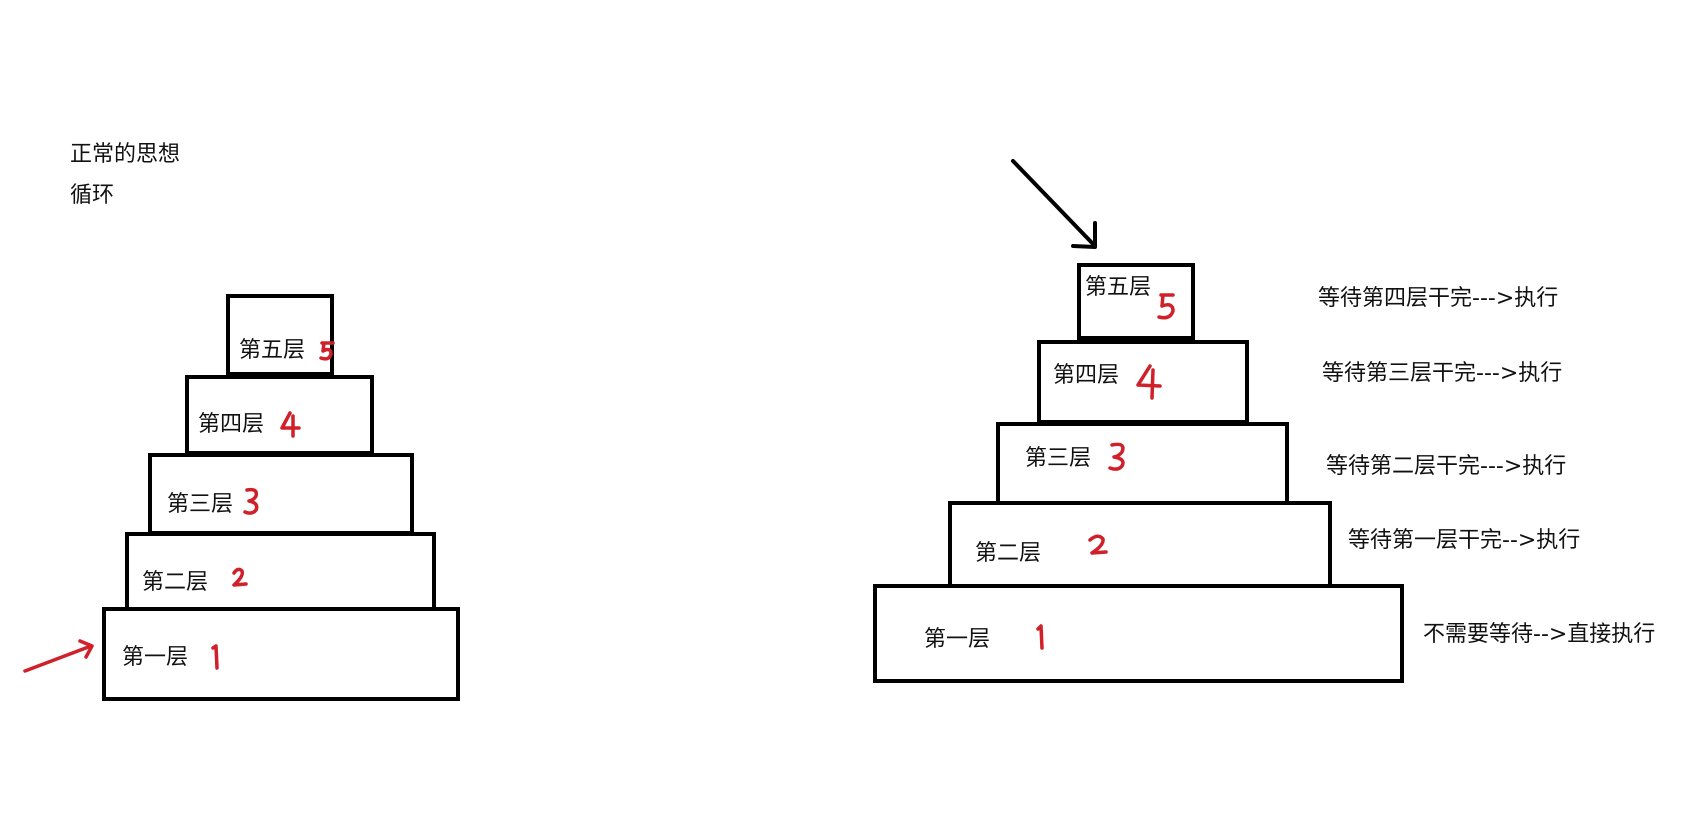 The width and height of the screenshot is (1707, 822). I want to click on left-layer-3-box, so click(281, 494).